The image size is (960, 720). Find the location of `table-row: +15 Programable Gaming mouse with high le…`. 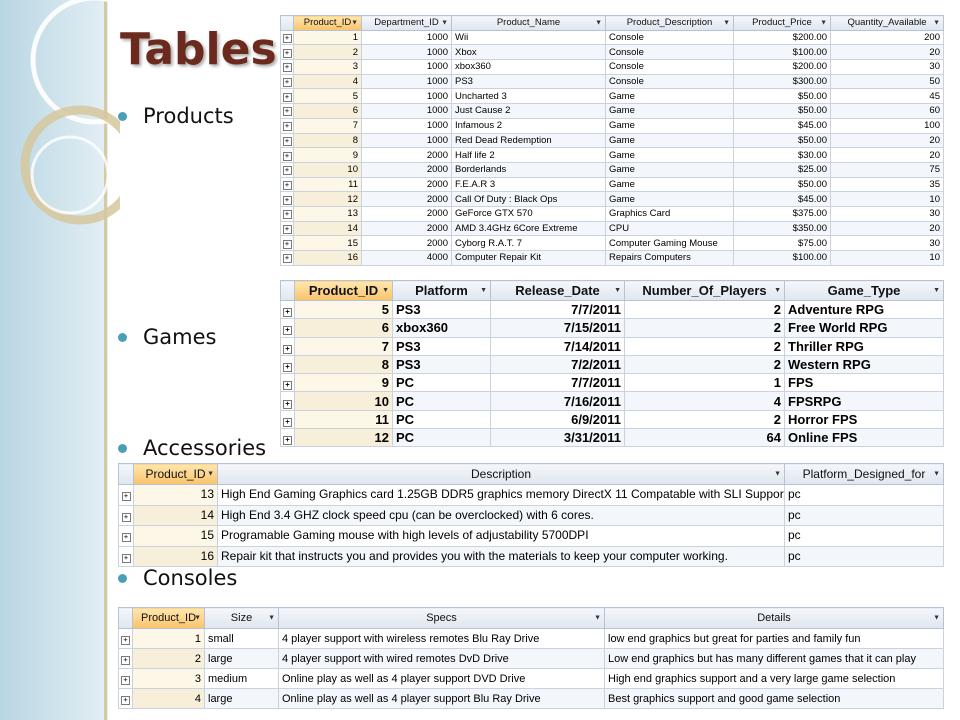

table-row: +15 Programable Gaming mouse with high le… is located at coordinates (531, 536).